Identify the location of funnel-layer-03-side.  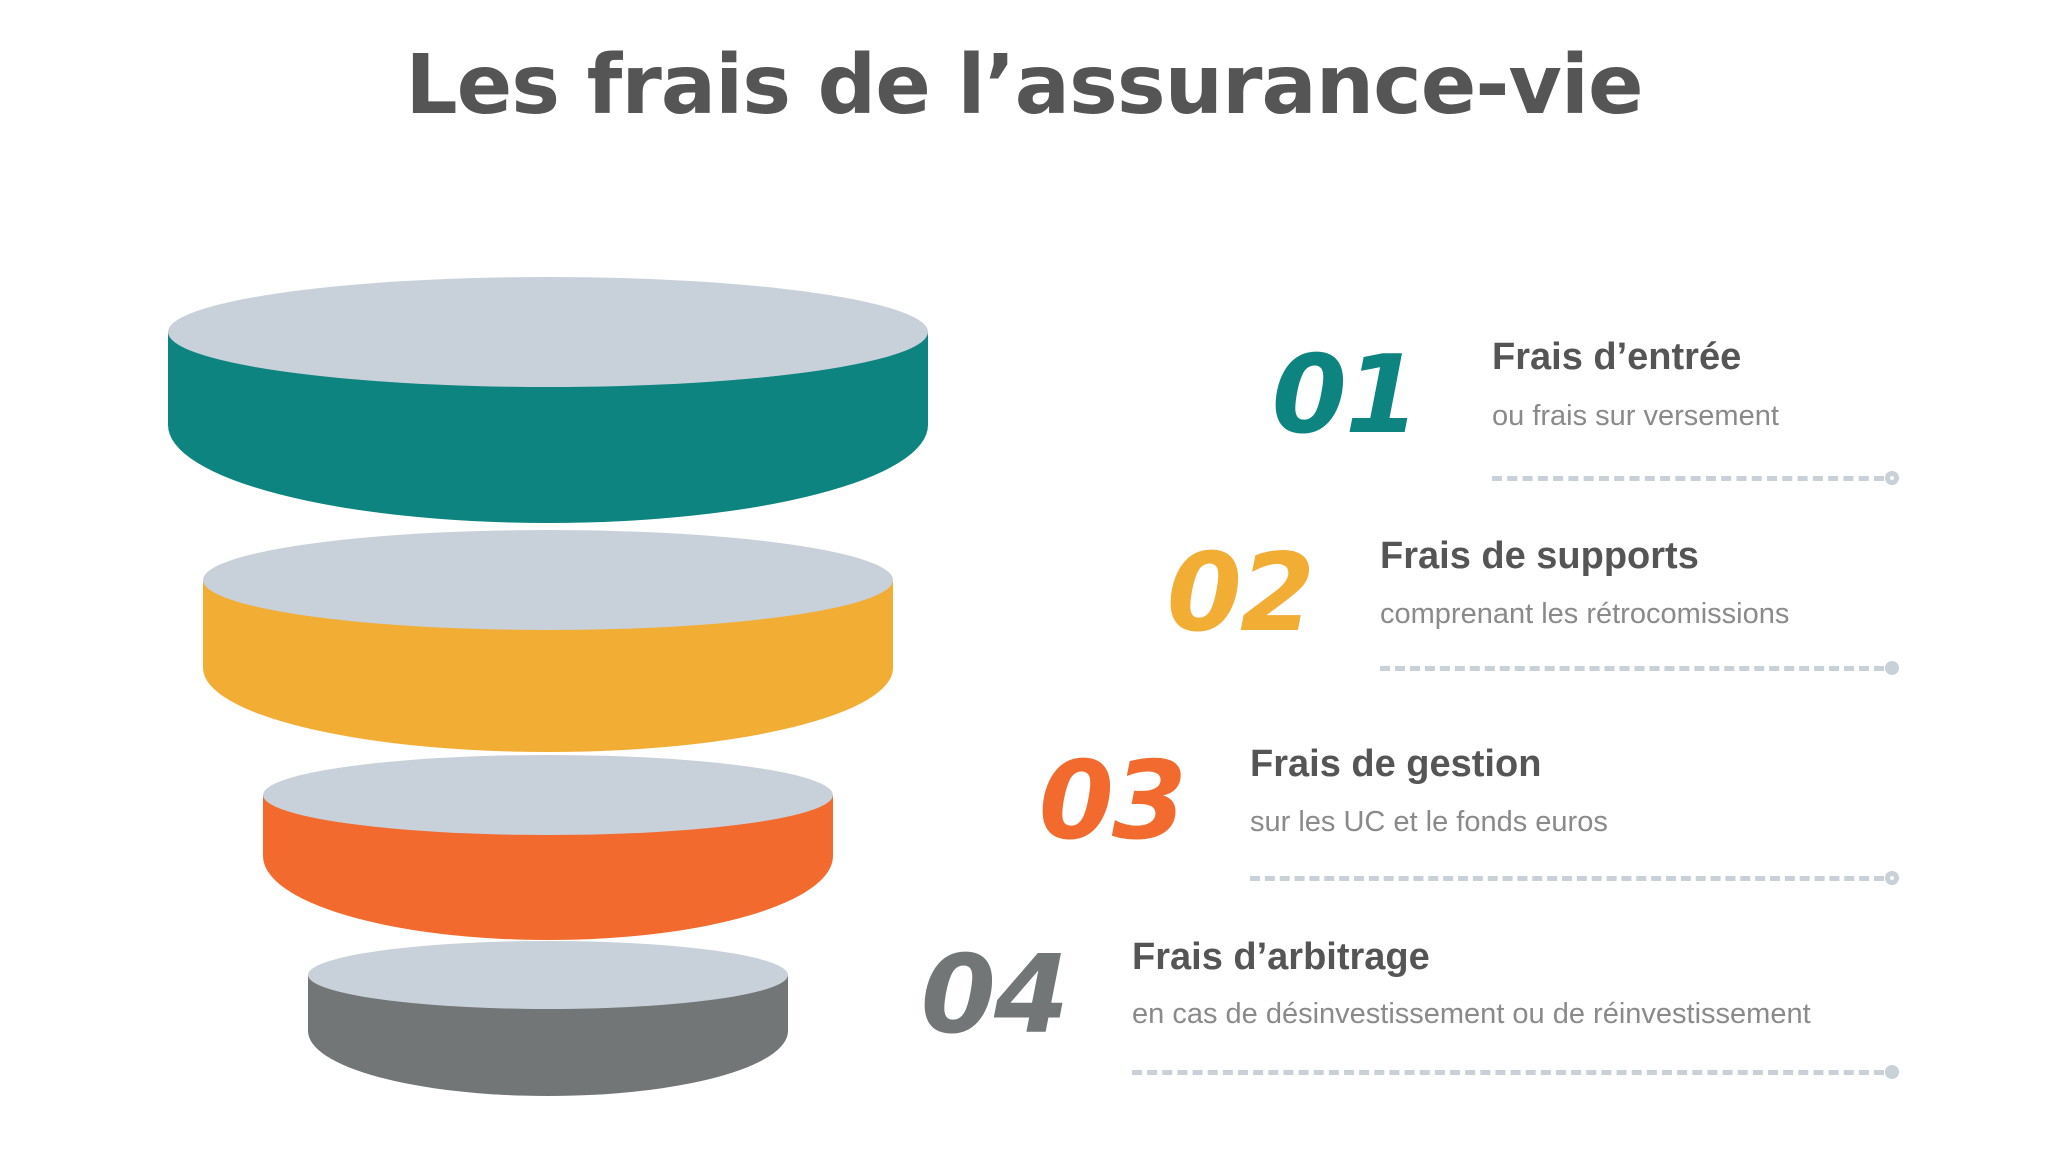
(548, 867).